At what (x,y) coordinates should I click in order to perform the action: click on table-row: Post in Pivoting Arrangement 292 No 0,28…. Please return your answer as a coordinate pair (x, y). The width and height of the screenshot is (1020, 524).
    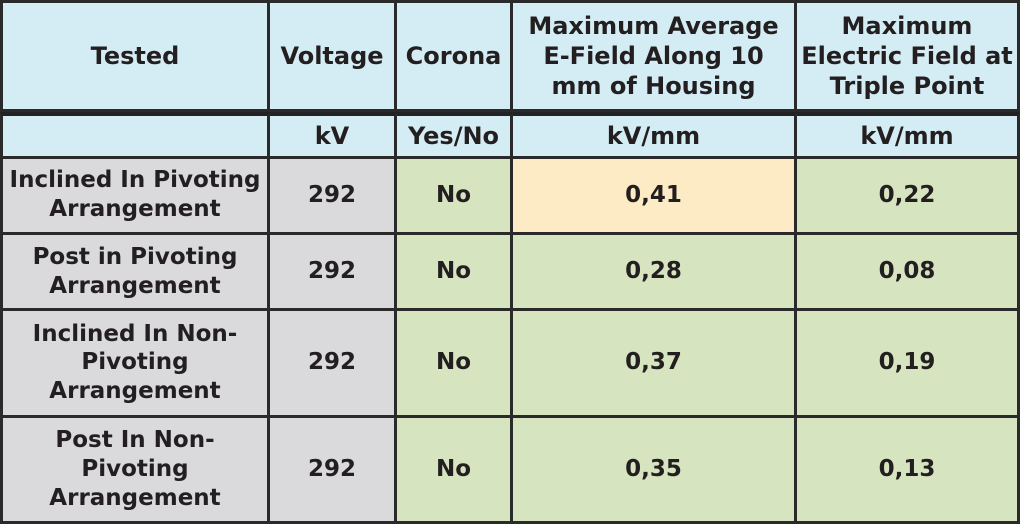
    Looking at the image, I should click on (510, 273).